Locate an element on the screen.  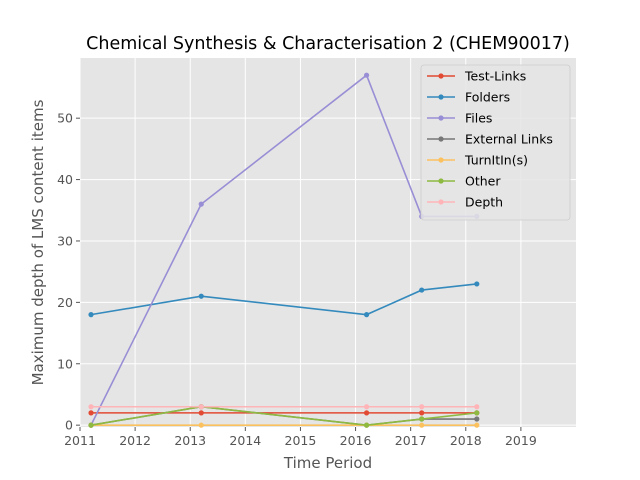
x-tick-label: 2016 is located at coordinates (356, 440).